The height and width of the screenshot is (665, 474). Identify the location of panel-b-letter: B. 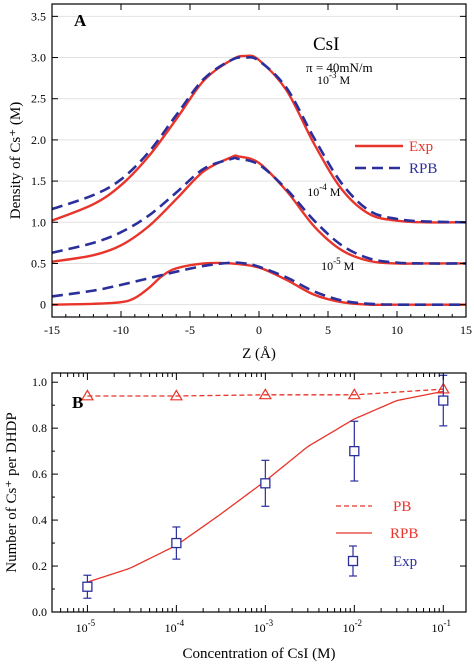
(77, 402).